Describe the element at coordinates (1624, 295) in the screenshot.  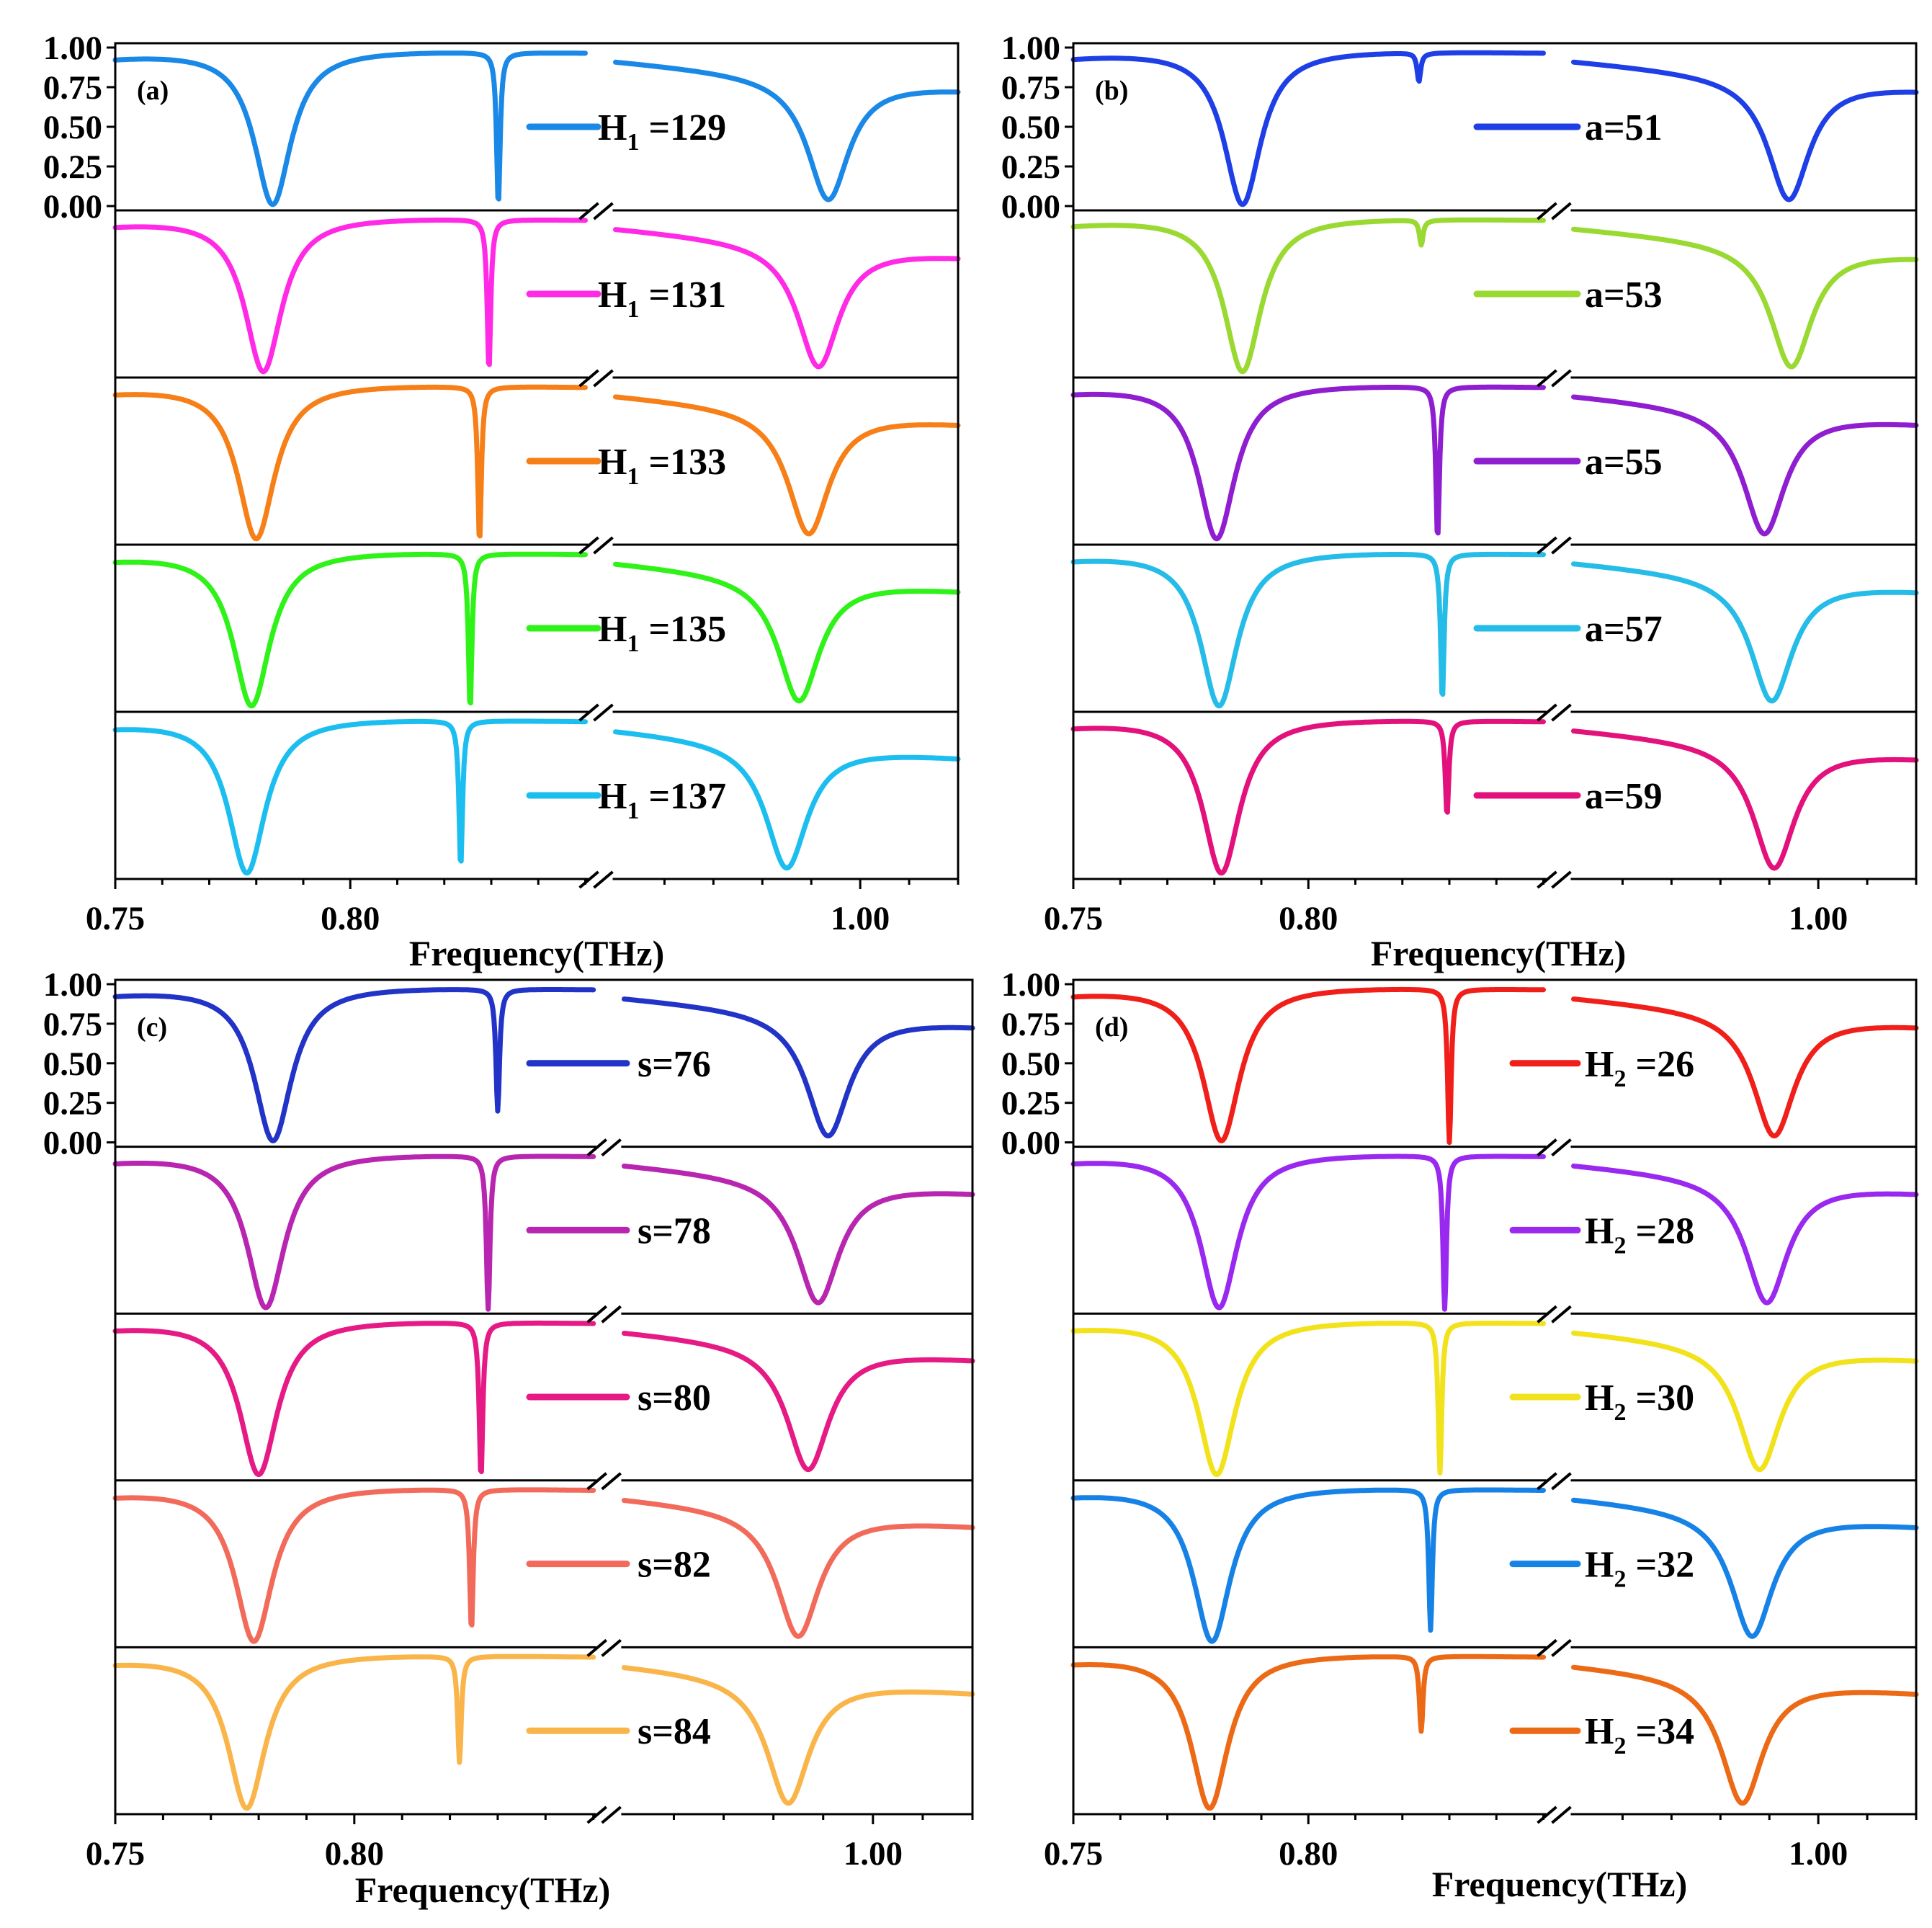
I see `legend-label-2: a=53` at that location.